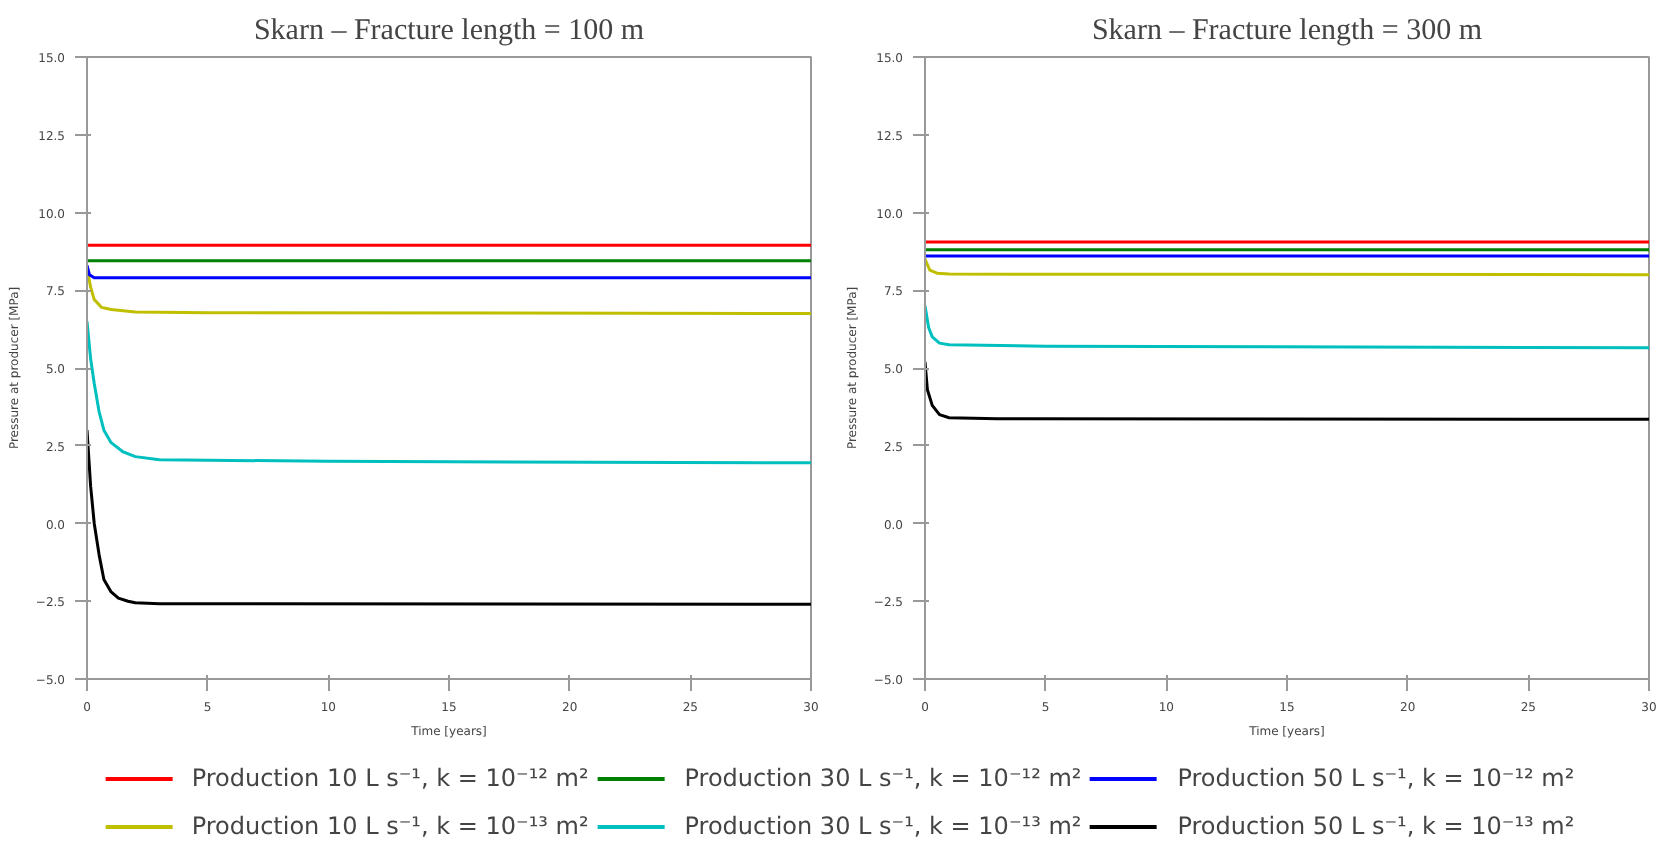  What do you see at coordinates (390, 826) in the screenshot?
I see `legend-label: Production 10 L s⁻¹, k = 10⁻¹³ m²` at bounding box center [390, 826].